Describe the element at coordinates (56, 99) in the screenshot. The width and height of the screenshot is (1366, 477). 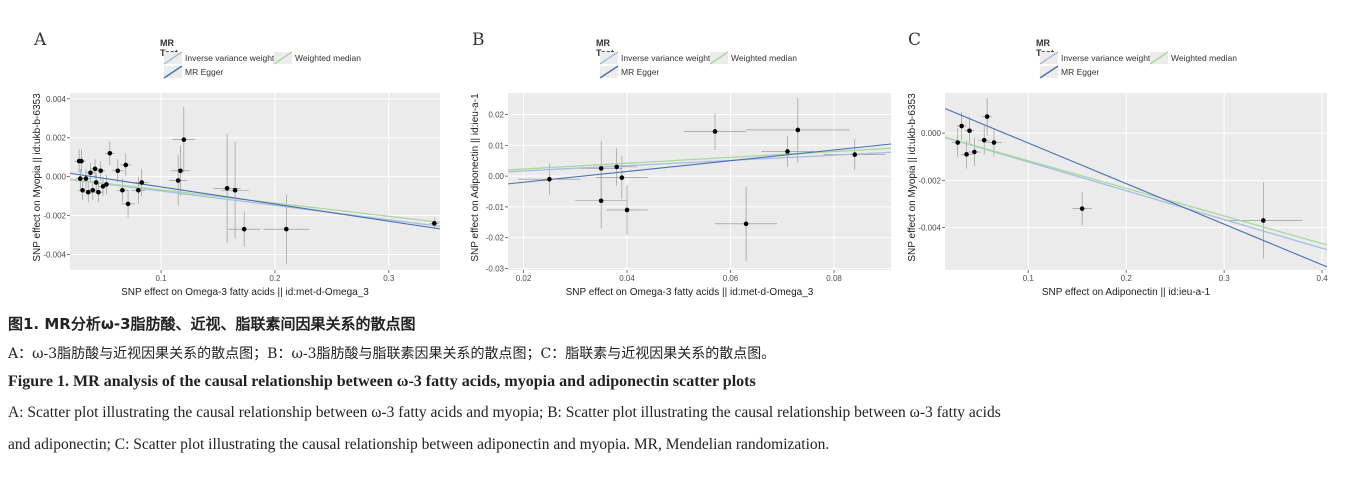
I see `y-tick-label: 0.004` at that location.